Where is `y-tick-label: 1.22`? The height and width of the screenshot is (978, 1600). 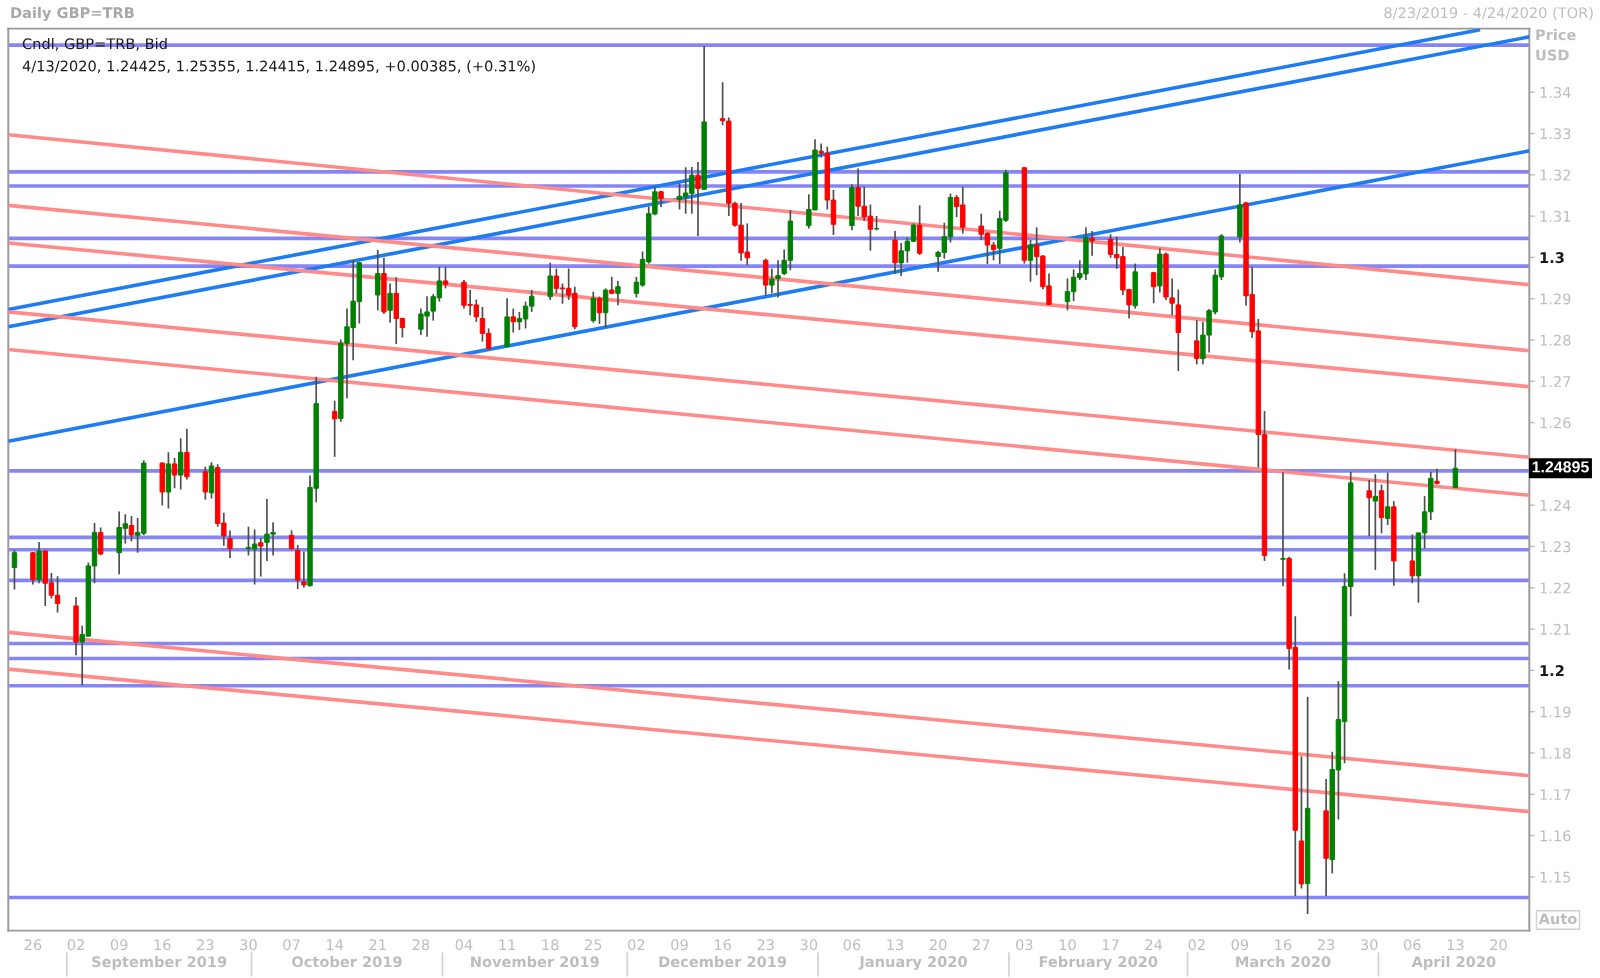 y-tick-label: 1.22 is located at coordinates (1555, 588).